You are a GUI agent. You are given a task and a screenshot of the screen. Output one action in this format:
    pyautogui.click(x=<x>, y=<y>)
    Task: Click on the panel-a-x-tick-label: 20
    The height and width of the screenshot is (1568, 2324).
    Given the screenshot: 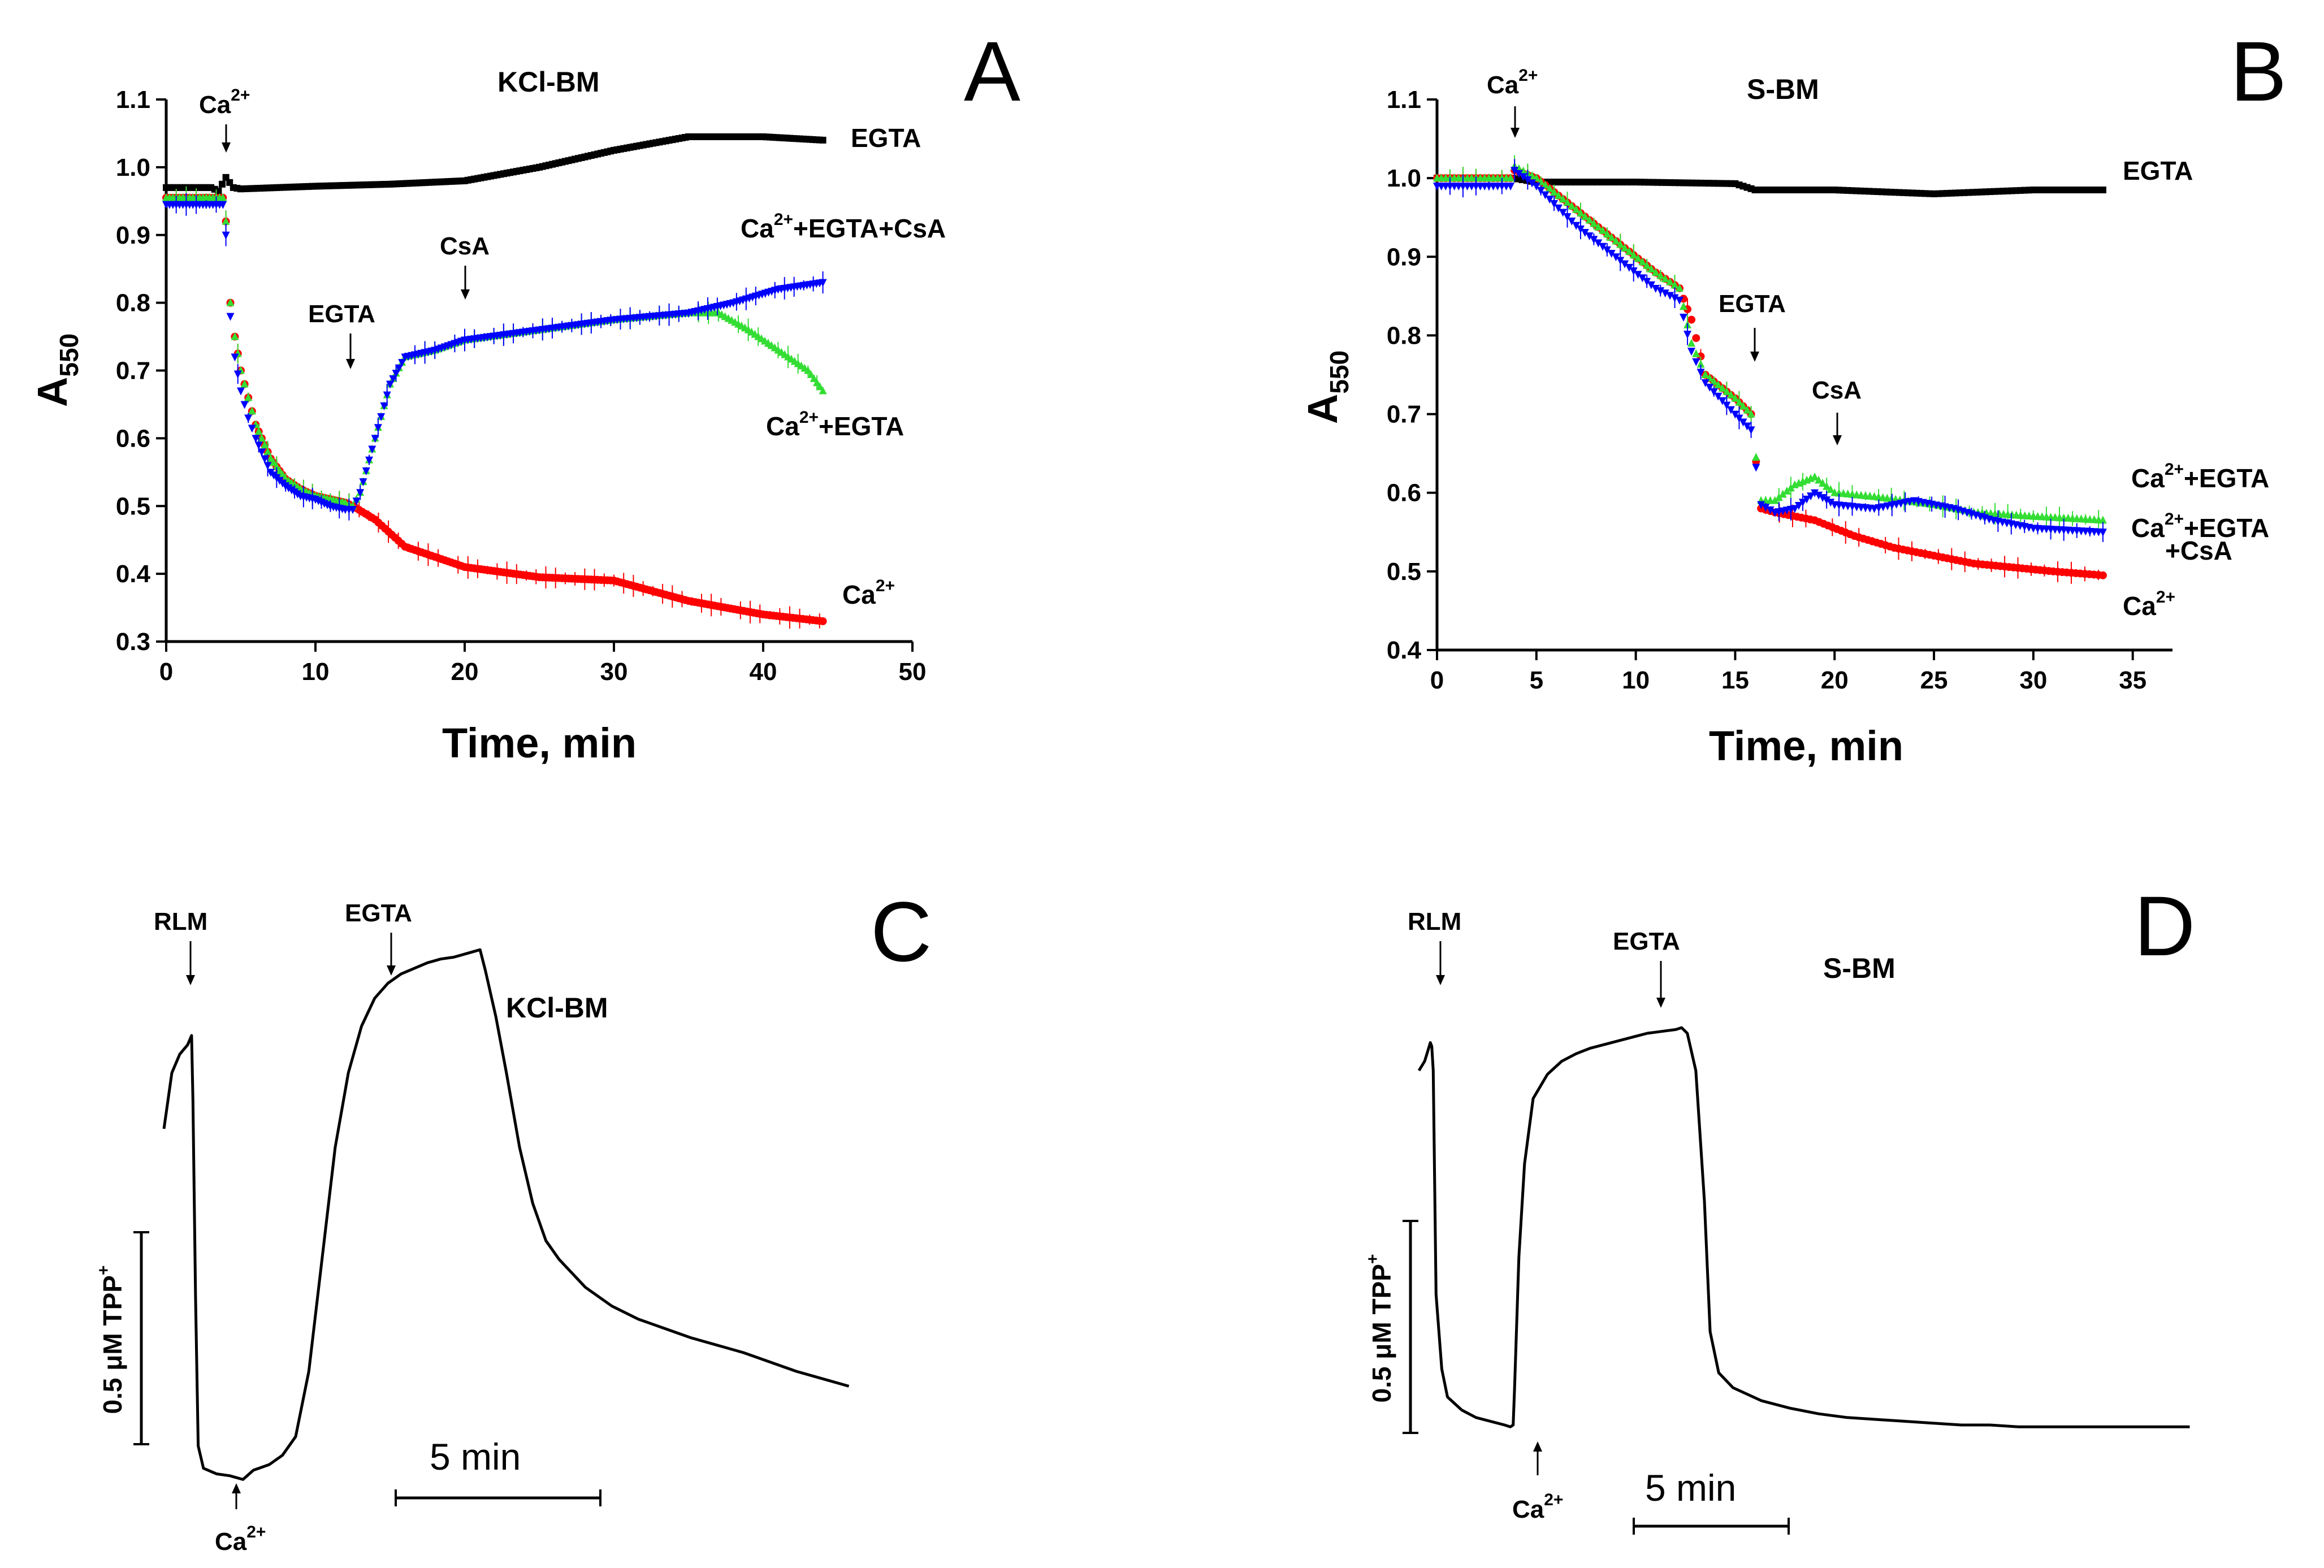 What is the action you would take?
    pyautogui.click(x=465, y=672)
    